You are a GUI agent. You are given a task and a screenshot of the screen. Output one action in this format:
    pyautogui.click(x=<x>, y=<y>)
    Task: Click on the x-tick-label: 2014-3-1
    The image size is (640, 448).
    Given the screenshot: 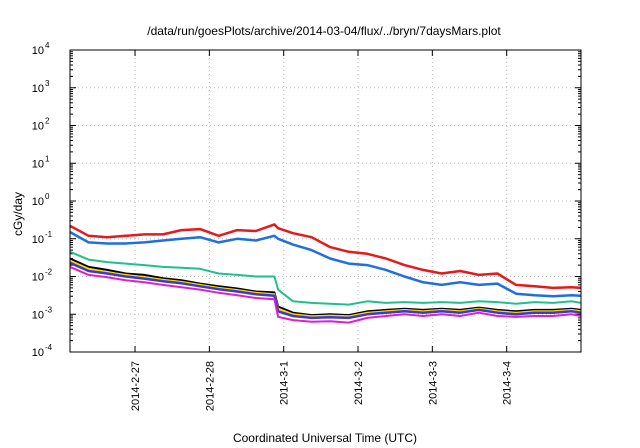 What is the action you would take?
    pyautogui.click(x=285, y=383)
    